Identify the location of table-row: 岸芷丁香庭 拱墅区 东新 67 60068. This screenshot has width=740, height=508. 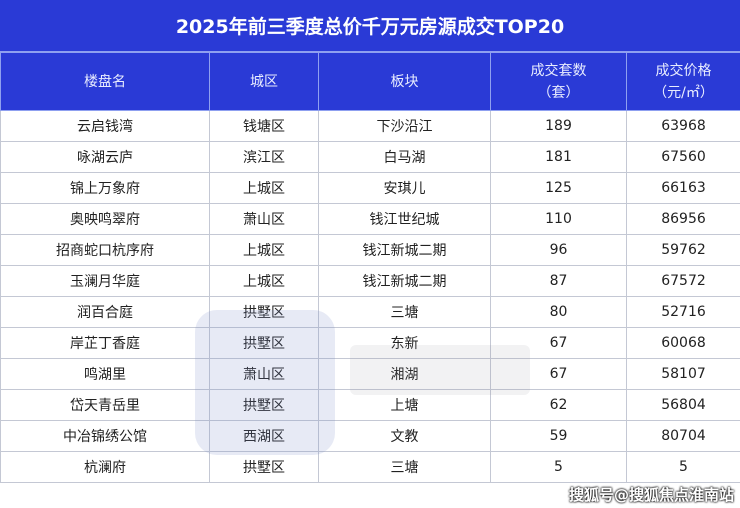
(370, 343).